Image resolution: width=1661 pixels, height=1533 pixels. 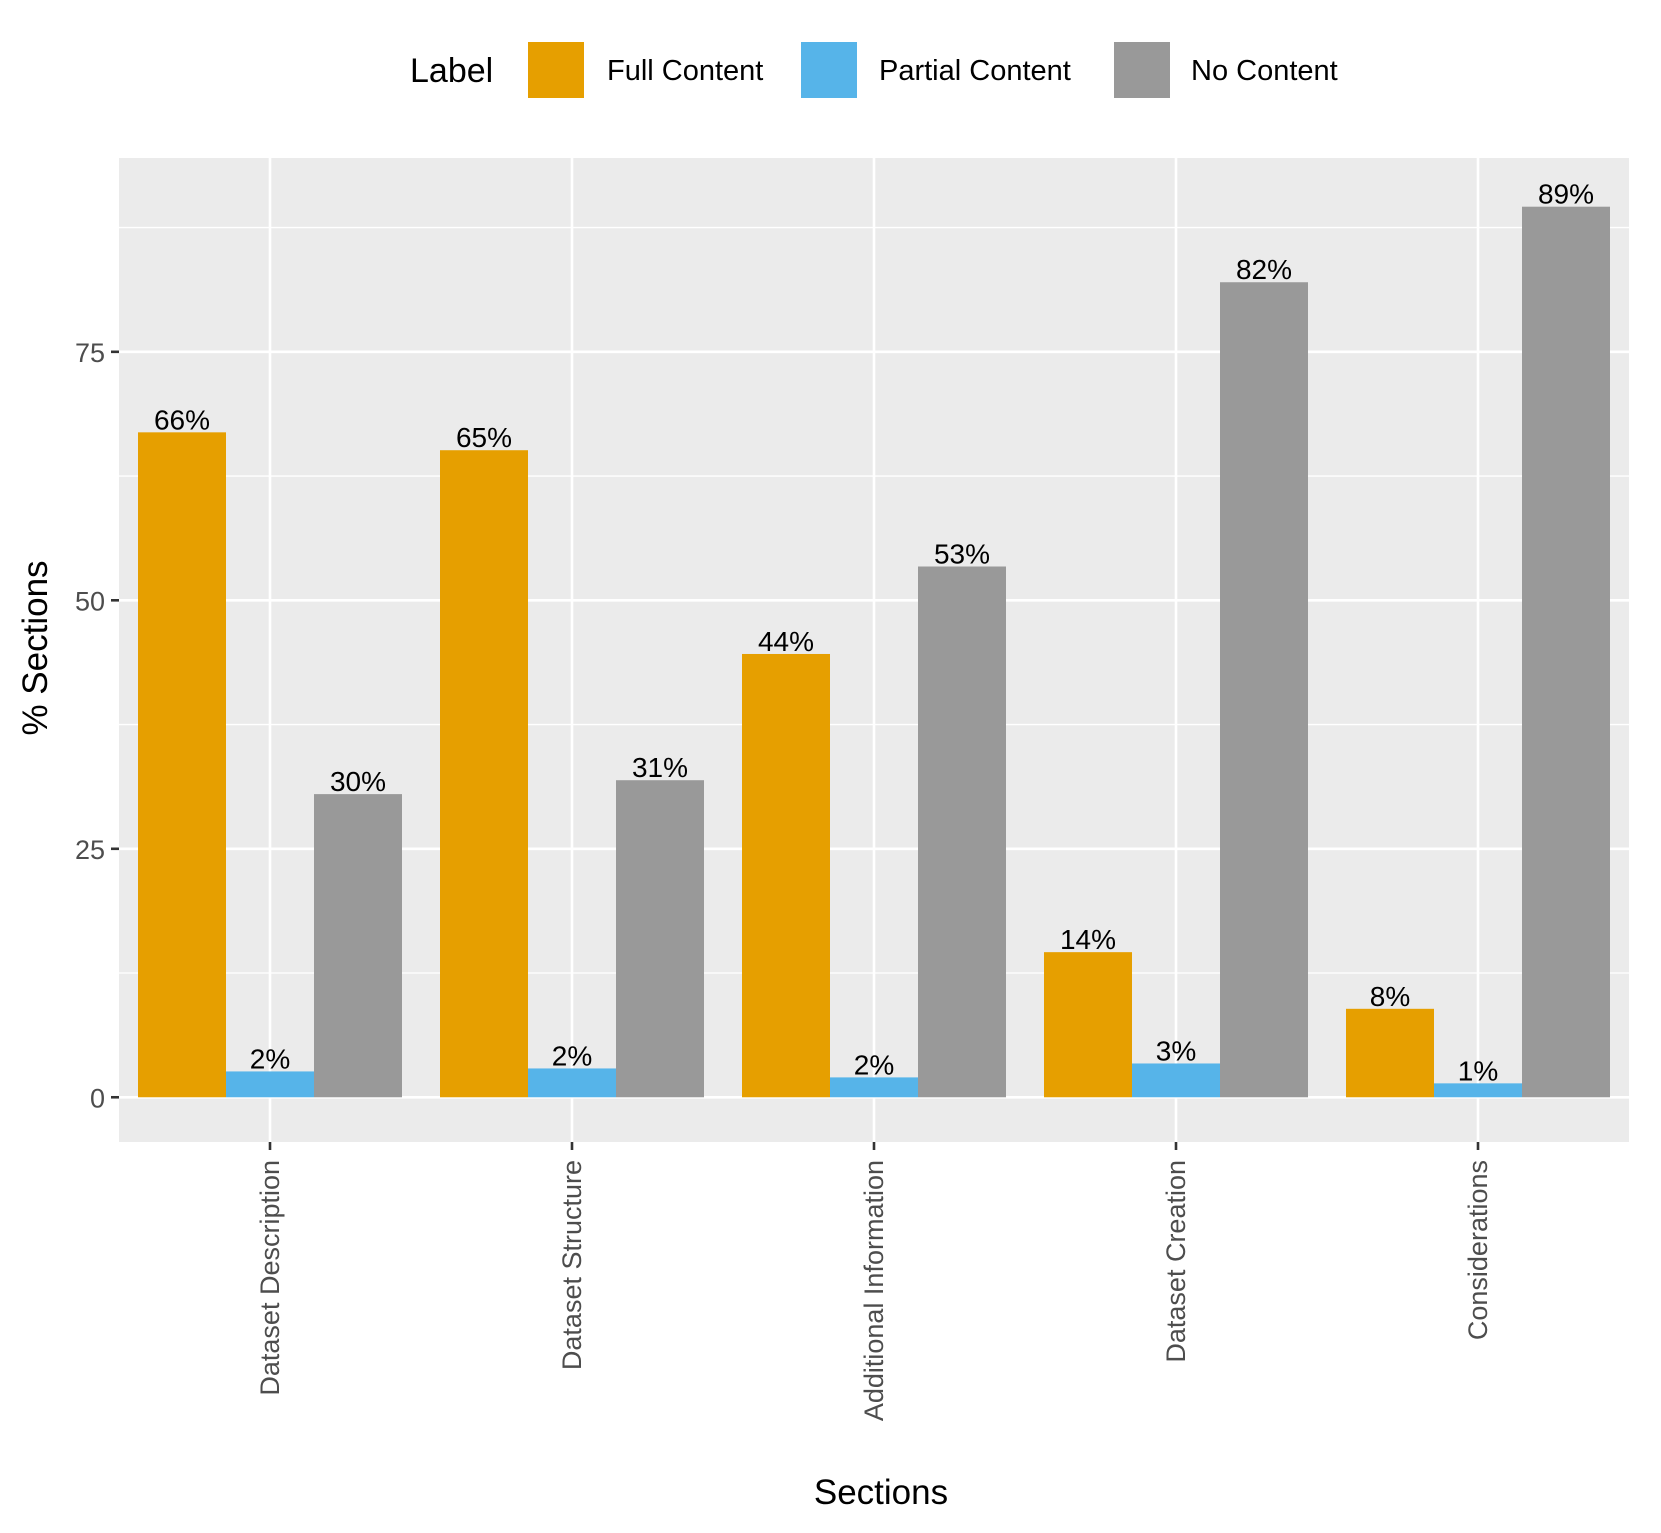 I want to click on data-label-full-content-dataset-structure: 65%, so click(x=484, y=437).